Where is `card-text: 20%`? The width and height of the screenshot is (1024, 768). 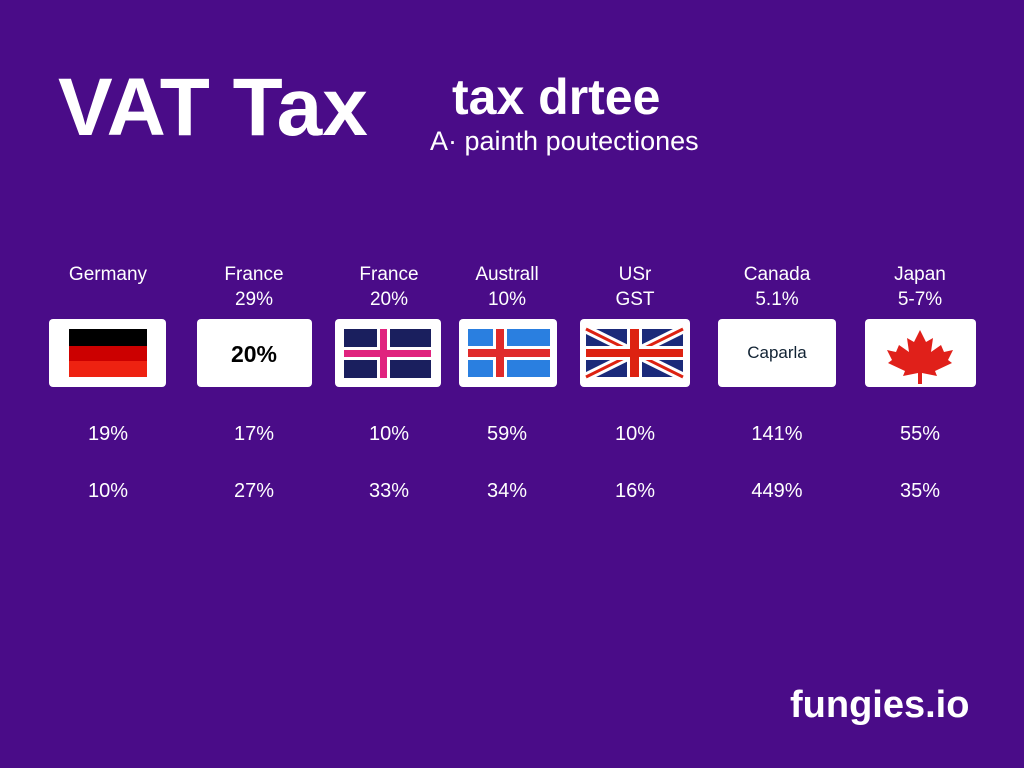
card-text: 20% is located at coordinates (254, 354).